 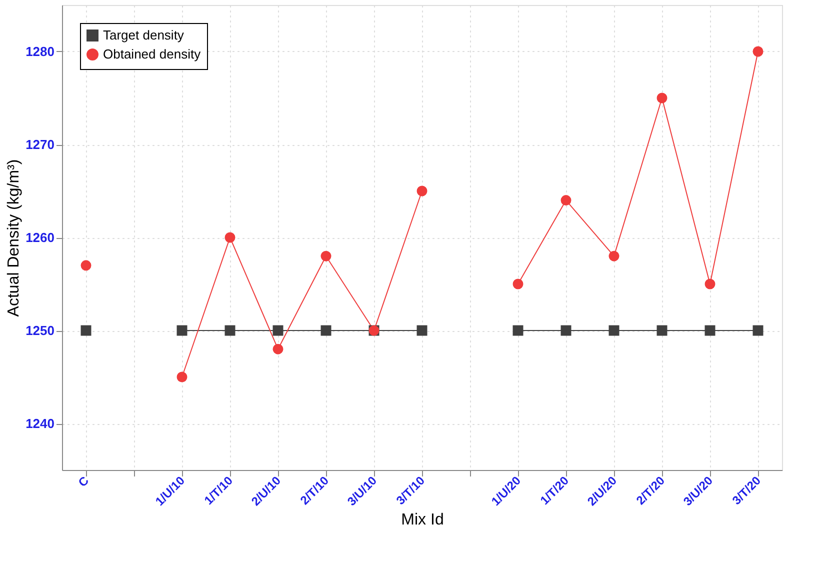 What do you see at coordinates (40, 51) in the screenshot?
I see `y-tick-label: 1280` at bounding box center [40, 51].